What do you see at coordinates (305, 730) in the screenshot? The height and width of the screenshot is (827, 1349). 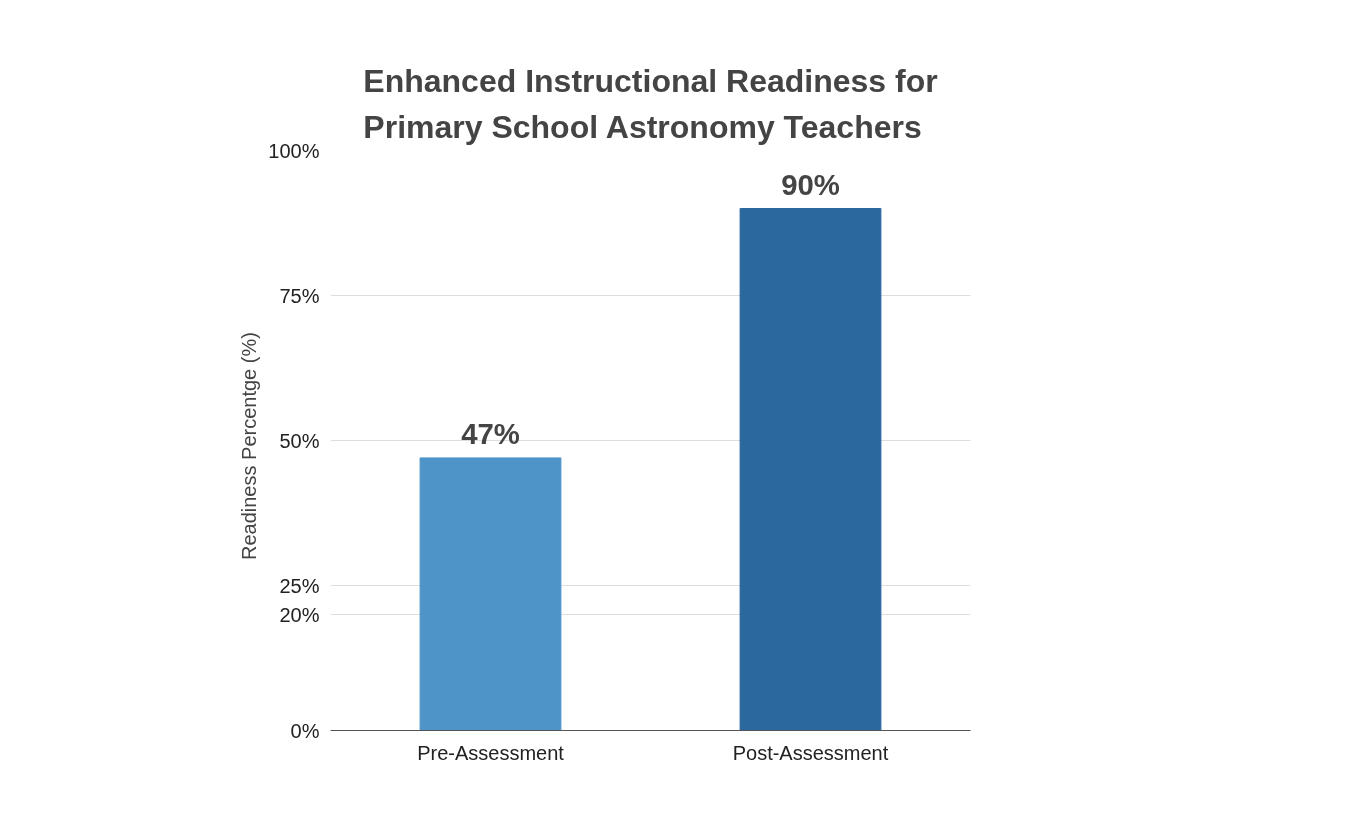 I see `y-tick-label: 0%` at bounding box center [305, 730].